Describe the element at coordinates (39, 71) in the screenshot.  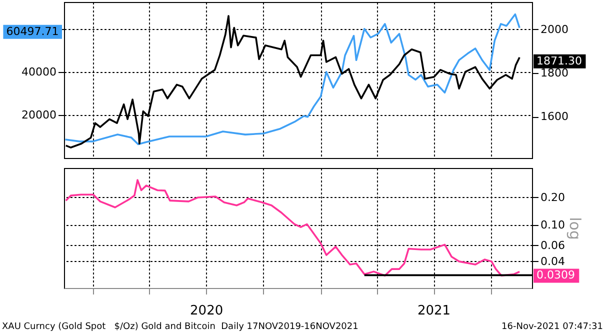
I see `y-tick-label: 40000` at that location.